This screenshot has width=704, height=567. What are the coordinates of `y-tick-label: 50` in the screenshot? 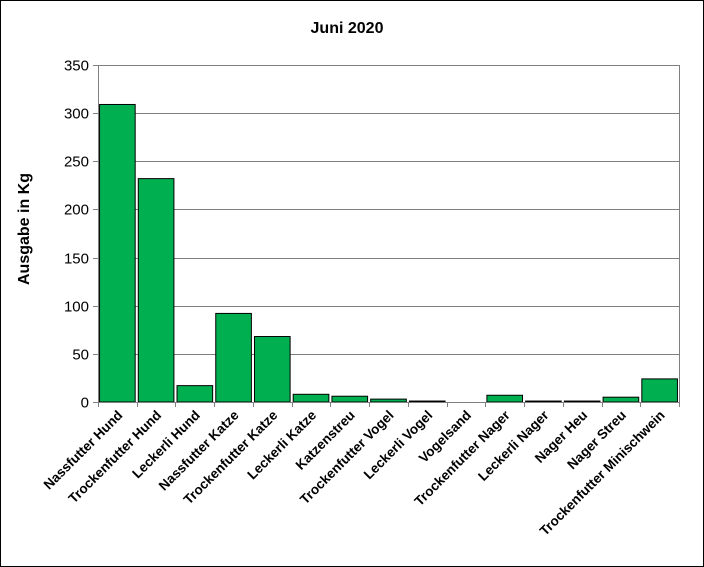 It's located at (80, 355).